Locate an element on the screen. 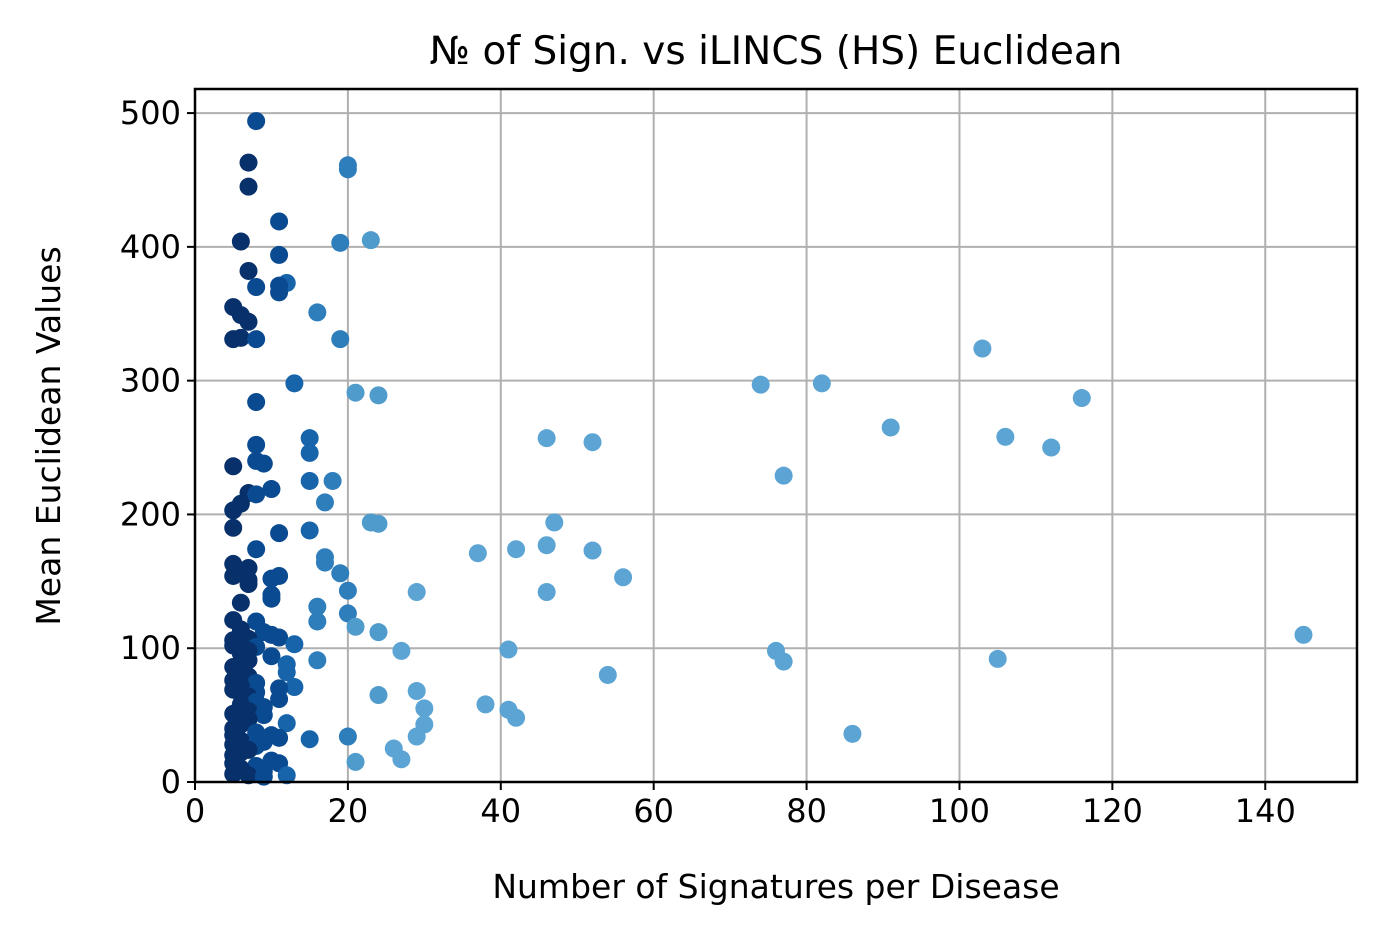 The image size is (1387, 938). x-tick-label: 140 is located at coordinates (1265, 811).